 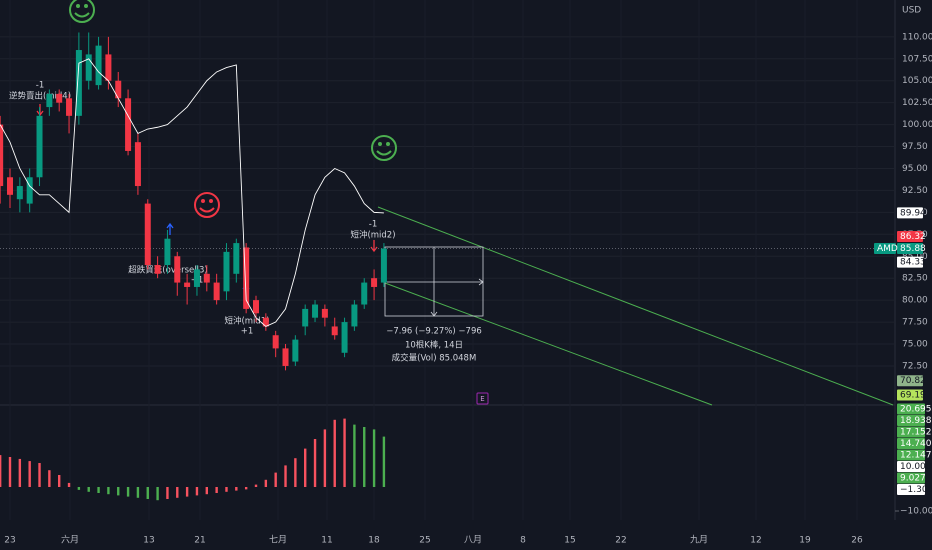 I want to click on y-tick-label: 75.00, so click(x=915, y=345).